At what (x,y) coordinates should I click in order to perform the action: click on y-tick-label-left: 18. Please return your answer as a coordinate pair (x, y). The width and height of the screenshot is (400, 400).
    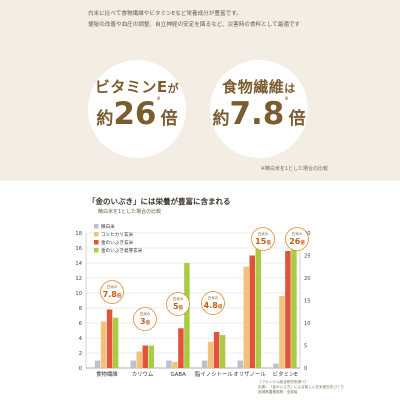
    Looking at the image, I should click on (78, 234).